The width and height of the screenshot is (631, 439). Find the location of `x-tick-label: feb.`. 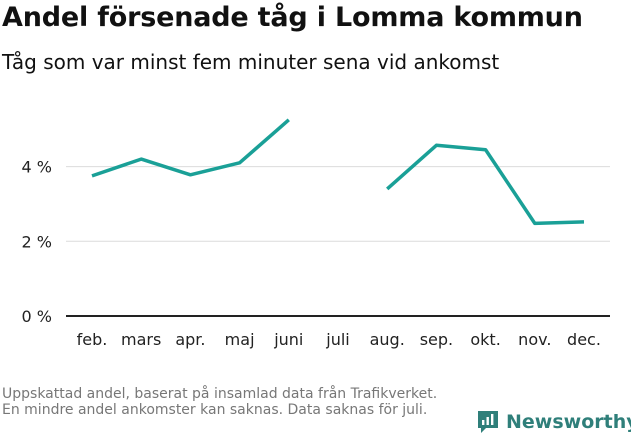

x-tick-label: feb. is located at coordinates (92, 339).